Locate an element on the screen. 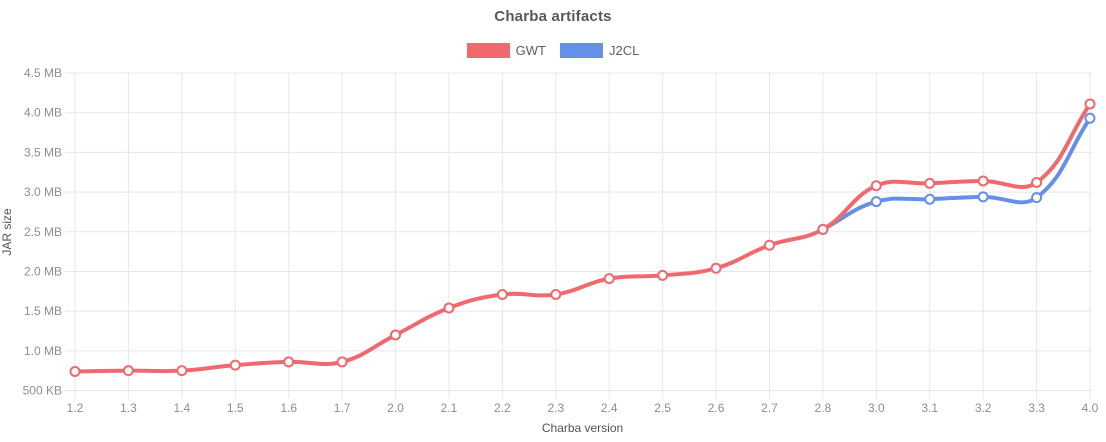 The width and height of the screenshot is (1106, 442). chart-title: Charba artifacts is located at coordinates (553, 16).